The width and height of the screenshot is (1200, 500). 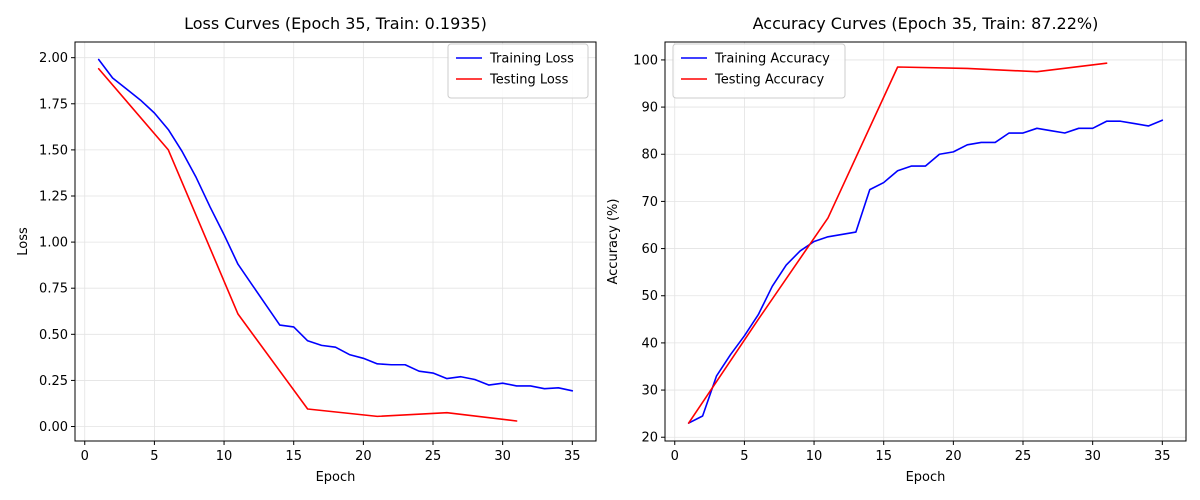 What do you see at coordinates (649, 249) in the screenshot?
I see `y-tick-label: 60` at bounding box center [649, 249].